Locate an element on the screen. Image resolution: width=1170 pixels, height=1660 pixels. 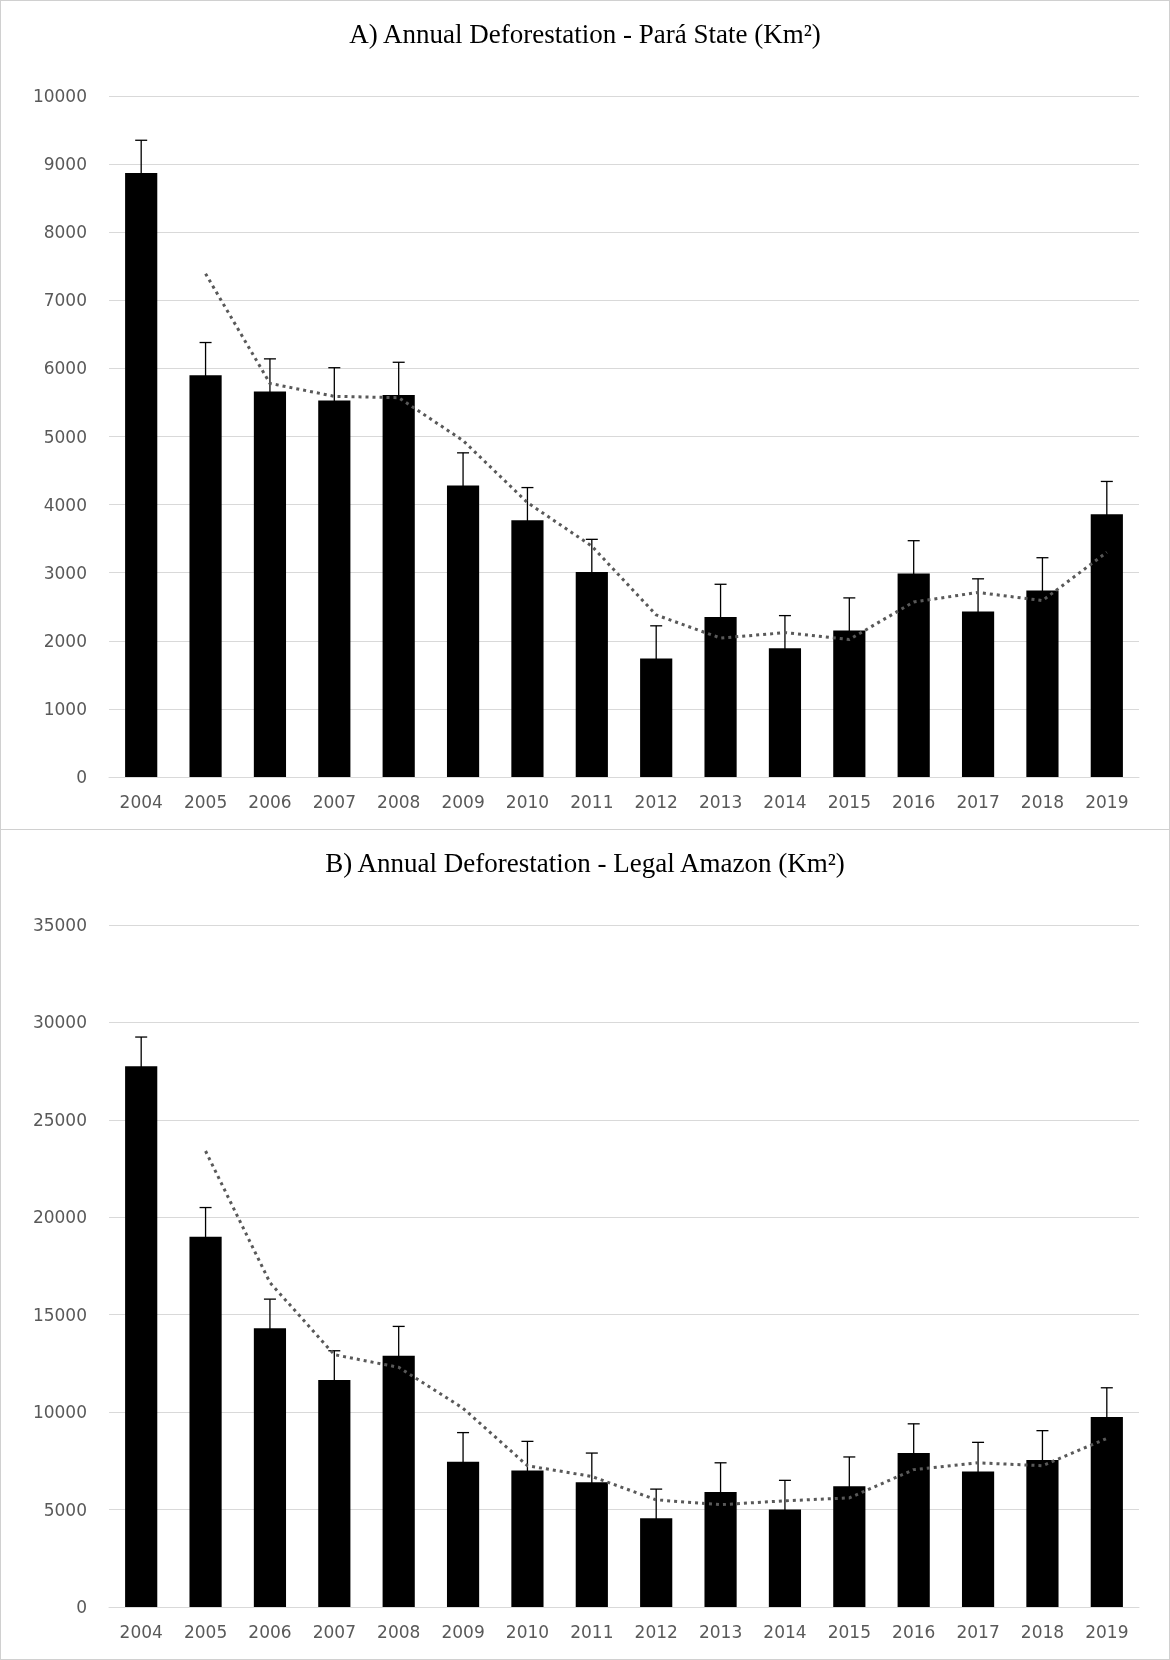
y-tick-label: 15000 is located at coordinates (59, 1314).